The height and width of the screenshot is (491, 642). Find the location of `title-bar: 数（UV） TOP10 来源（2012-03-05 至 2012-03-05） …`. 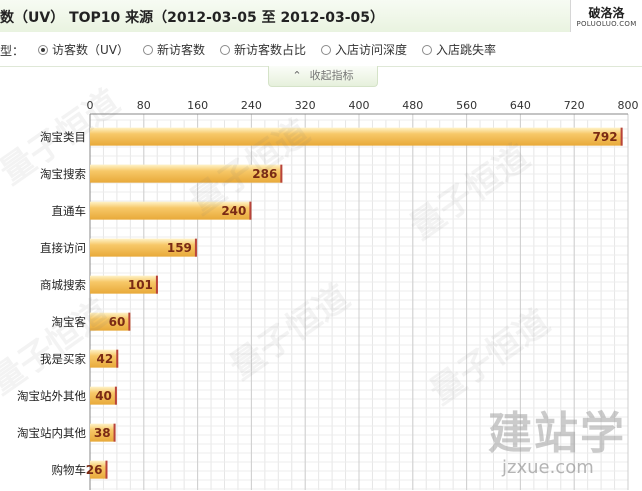

title-bar: 数（UV） TOP10 来源（2012-03-05 至 2012-03-05） … is located at coordinates (321, 16).